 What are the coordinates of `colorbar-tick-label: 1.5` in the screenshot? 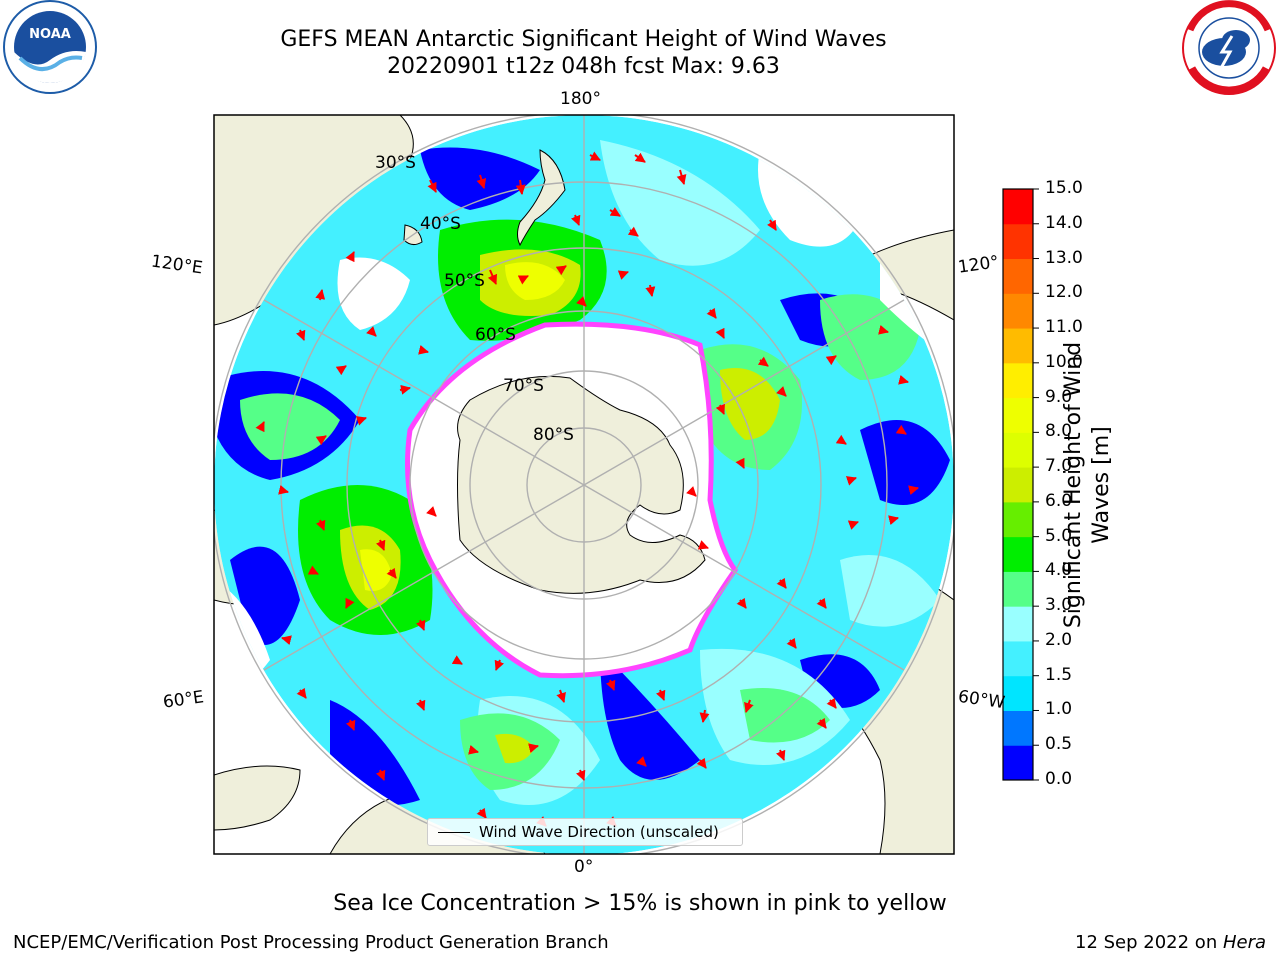 It's located at (1059, 674).